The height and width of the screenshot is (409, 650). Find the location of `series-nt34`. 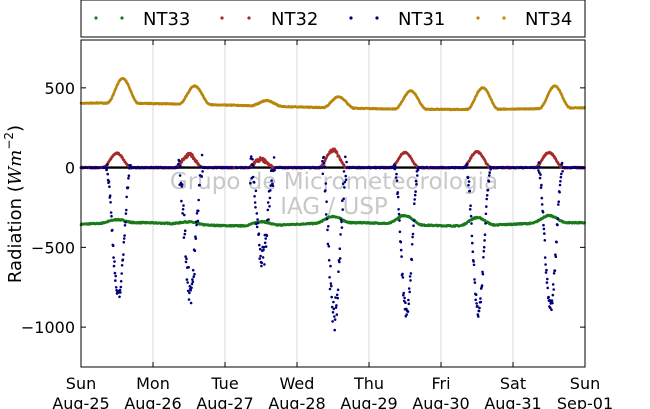

series-nt34 is located at coordinates (332, 94).